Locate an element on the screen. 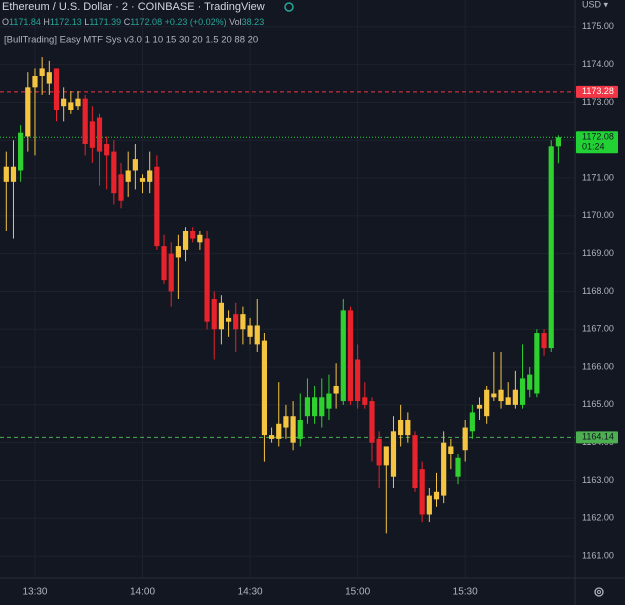  price-tag-label: 1164.14 is located at coordinates (598, 437).